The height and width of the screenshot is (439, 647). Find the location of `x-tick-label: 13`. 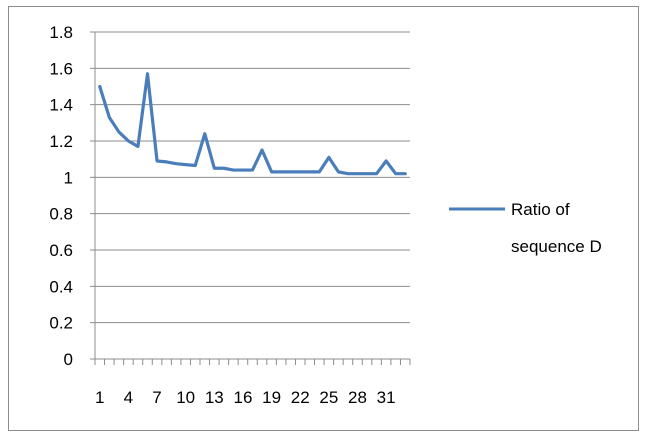

x-tick-label: 13 is located at coordinates (214, 397).